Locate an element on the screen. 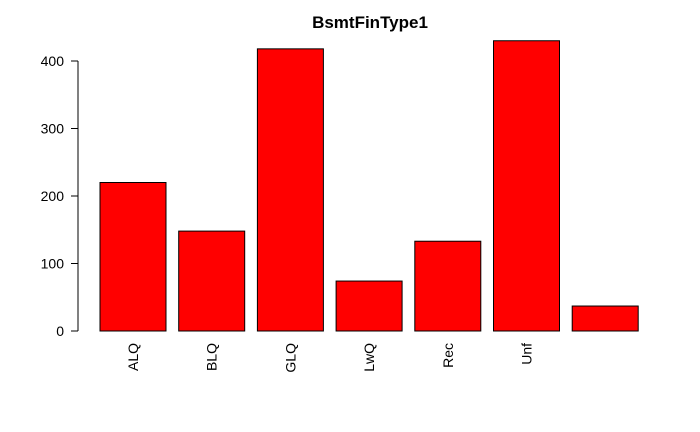  x-tick-label: BLQ is located at coordinates (212, 357).